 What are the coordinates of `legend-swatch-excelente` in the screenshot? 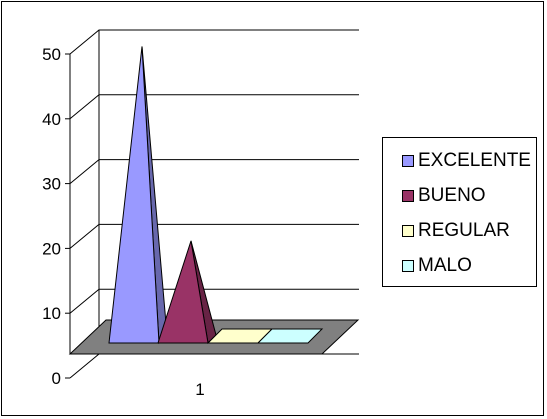 It's located at (408, 161).